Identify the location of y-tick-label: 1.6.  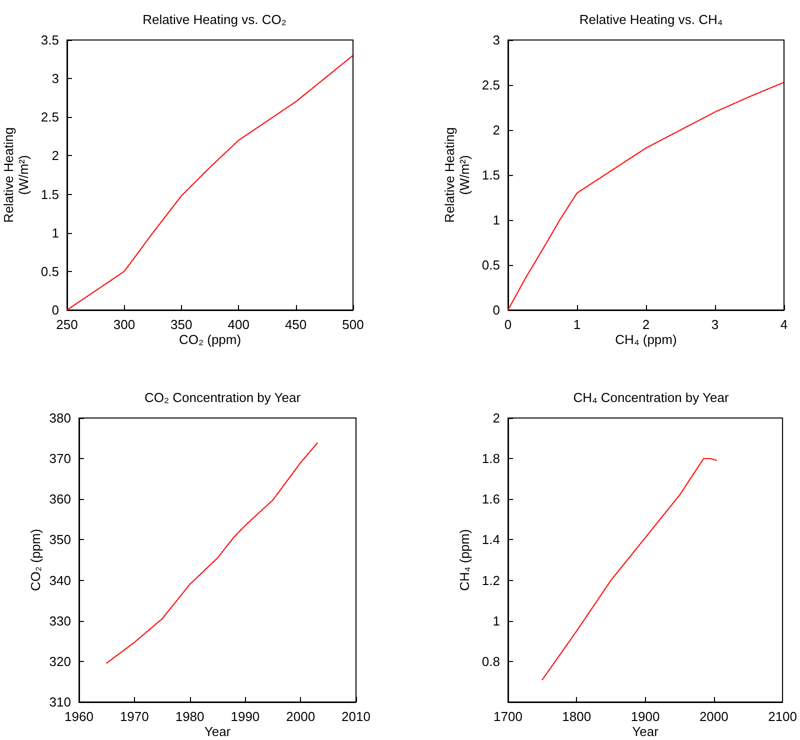
(491, 499).